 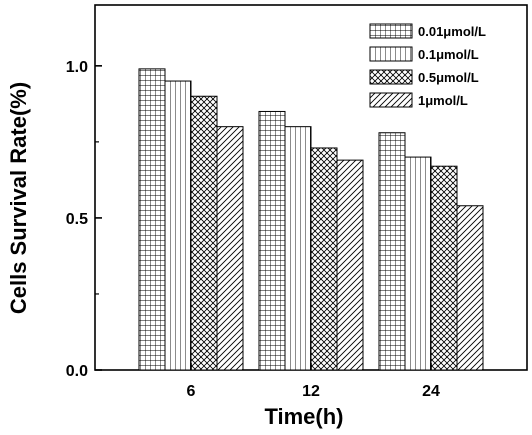 I want to click on y-tick-label: 0.5, so click(x=77, y=219).